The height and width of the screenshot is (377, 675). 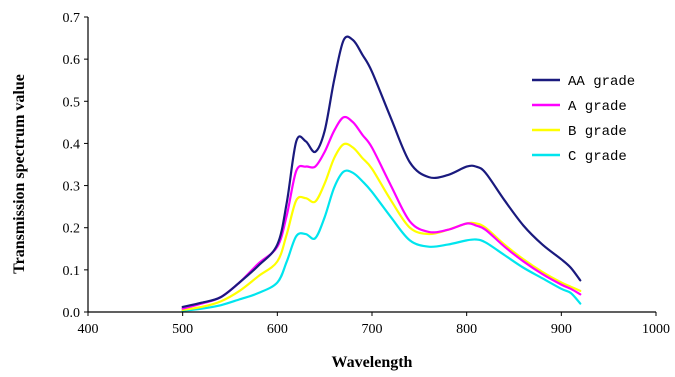 What do you see at coordinates (72, 229) in the screenshot?
I see `y-tick-label: 0.2` at bounding box center [72, 229].